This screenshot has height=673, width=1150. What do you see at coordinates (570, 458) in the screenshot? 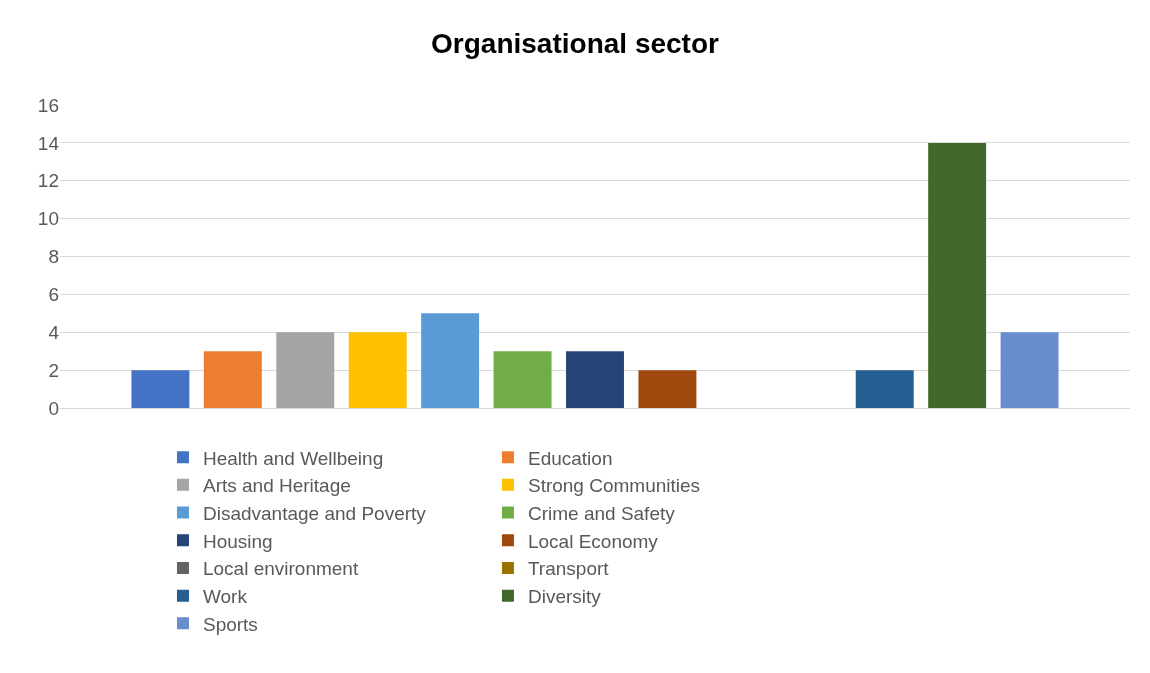
I see `legend-label: Education` at bounding box center [570, 458].